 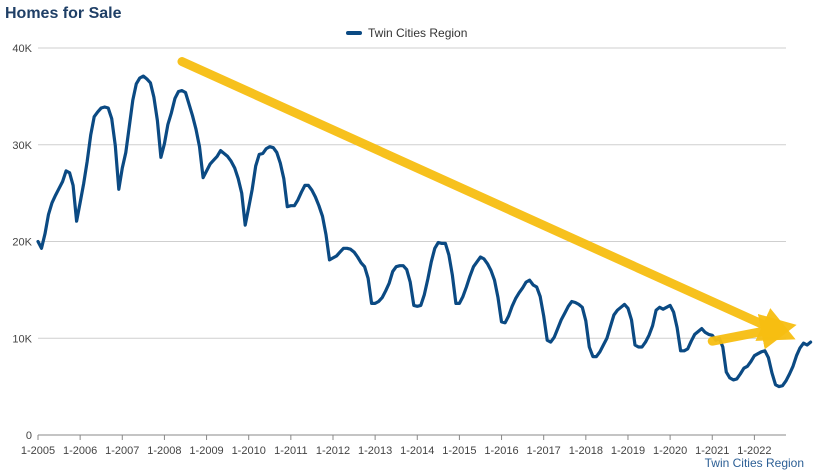 What do you see at coordinates (754, 451) in the screenshot?
I see `x-tick-label: 1-2022` at bounding box center [754, 451].